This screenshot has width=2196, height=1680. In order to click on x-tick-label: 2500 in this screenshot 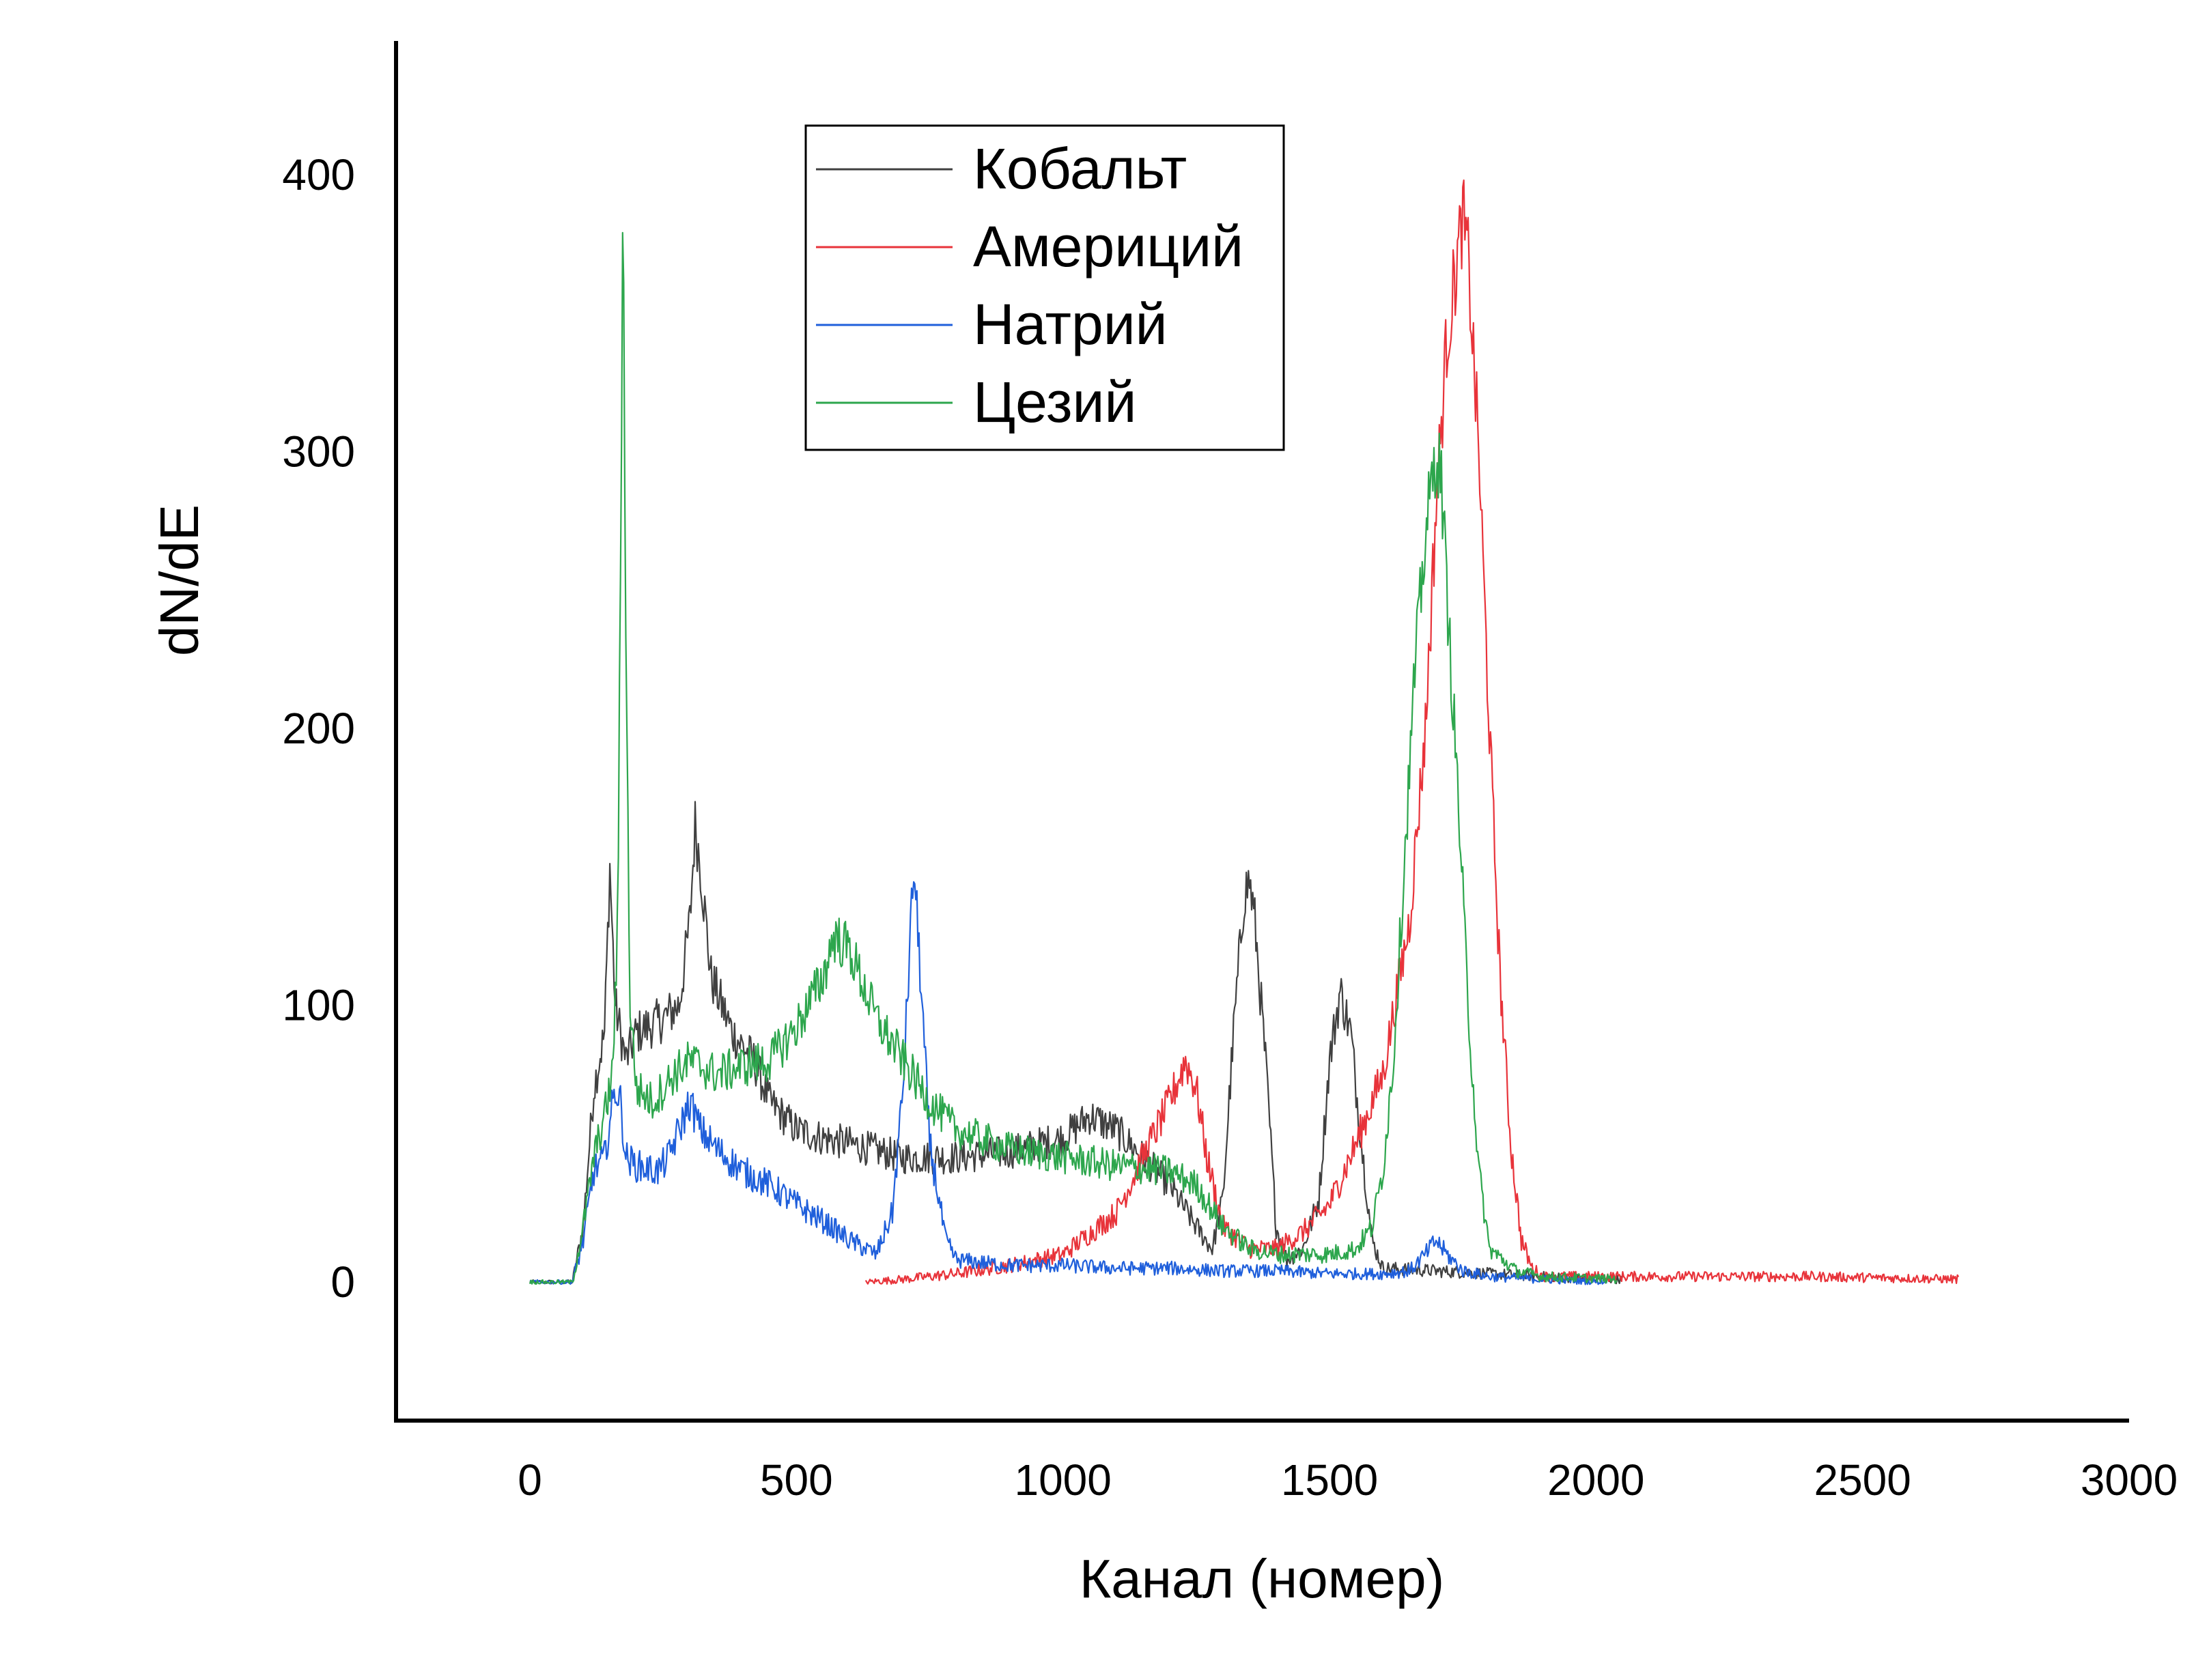, I will do `click(1863, 1480)`.